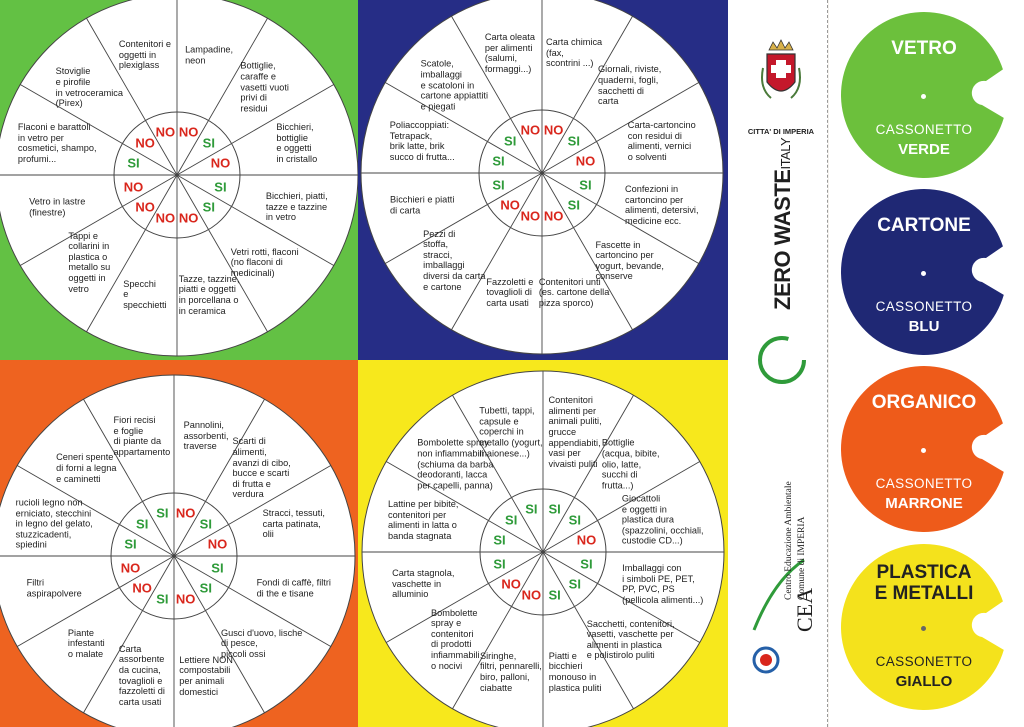  Describe the element at coordinates (924, 681) in the screenshot. I see `bin-color-name: GIALLO` at that location.